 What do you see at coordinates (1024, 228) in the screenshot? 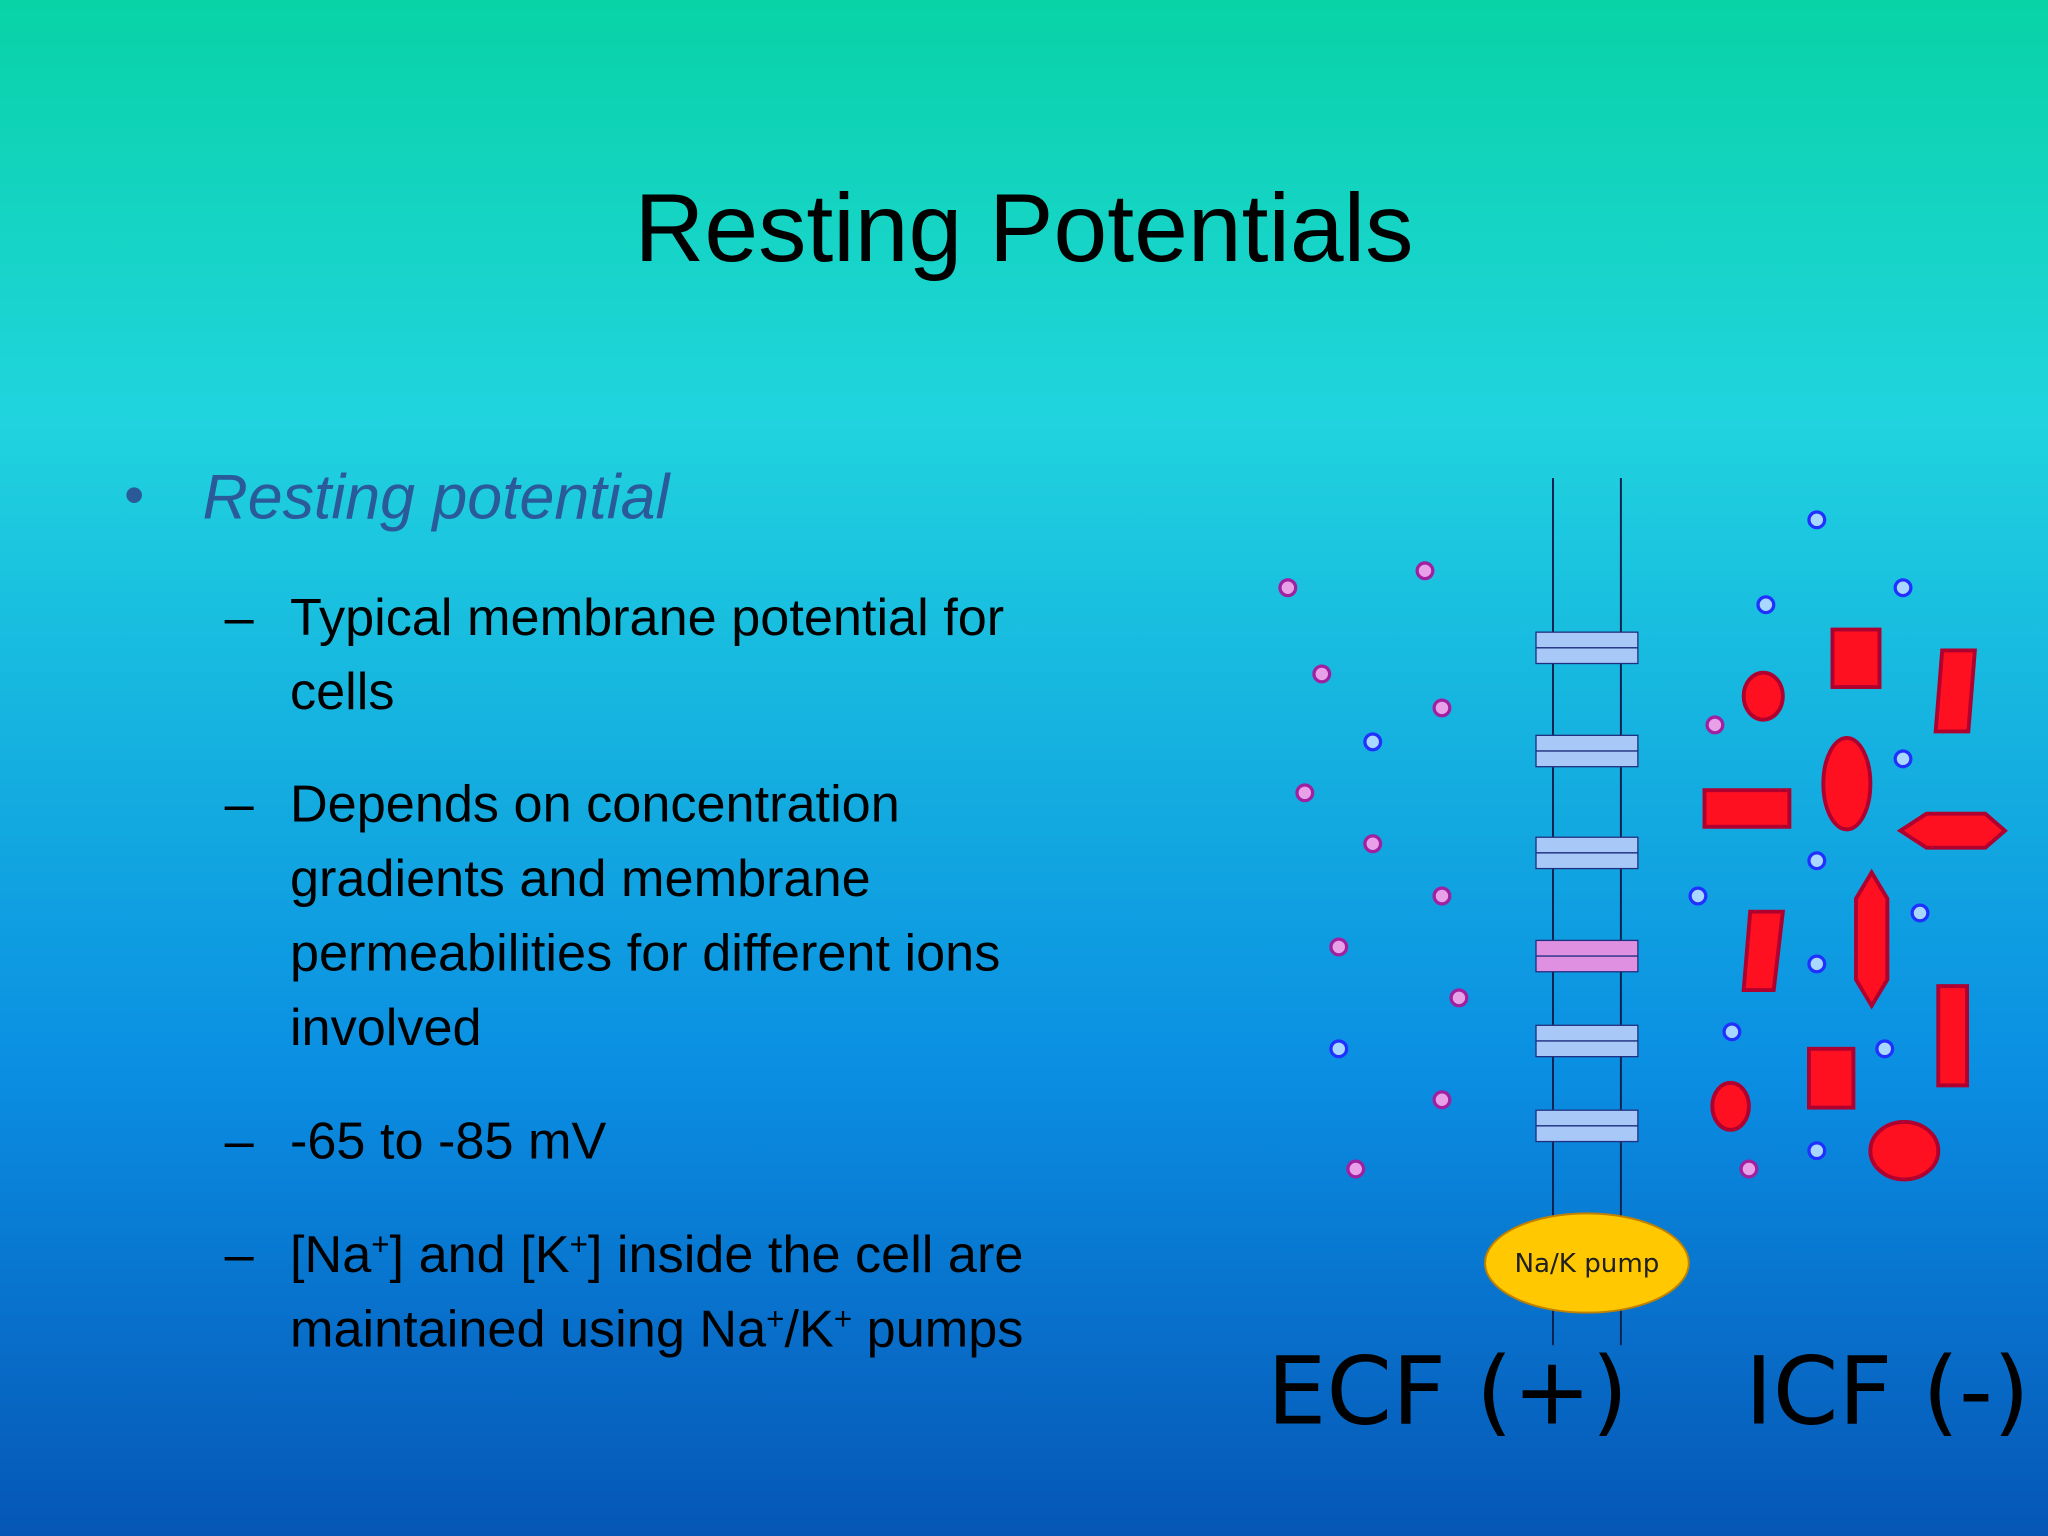
I see `slide-title: Resting Potentials` at bounding box center [1024, 228].